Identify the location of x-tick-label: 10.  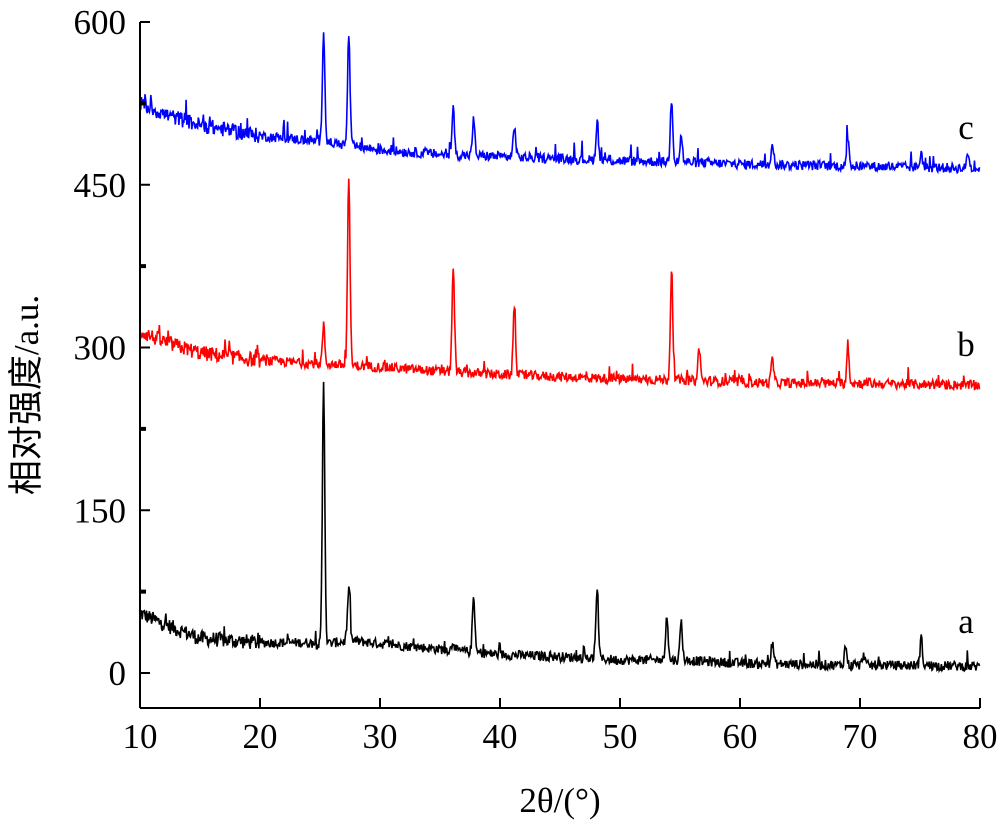
(140, 736).